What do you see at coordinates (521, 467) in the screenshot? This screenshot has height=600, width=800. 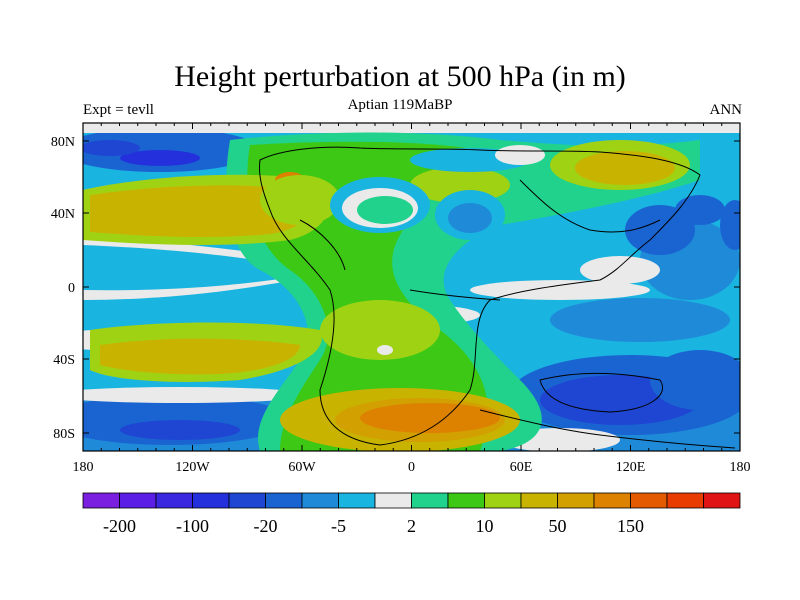 I see `lon-tick-label: 60E` at bounding box center [521, 467].